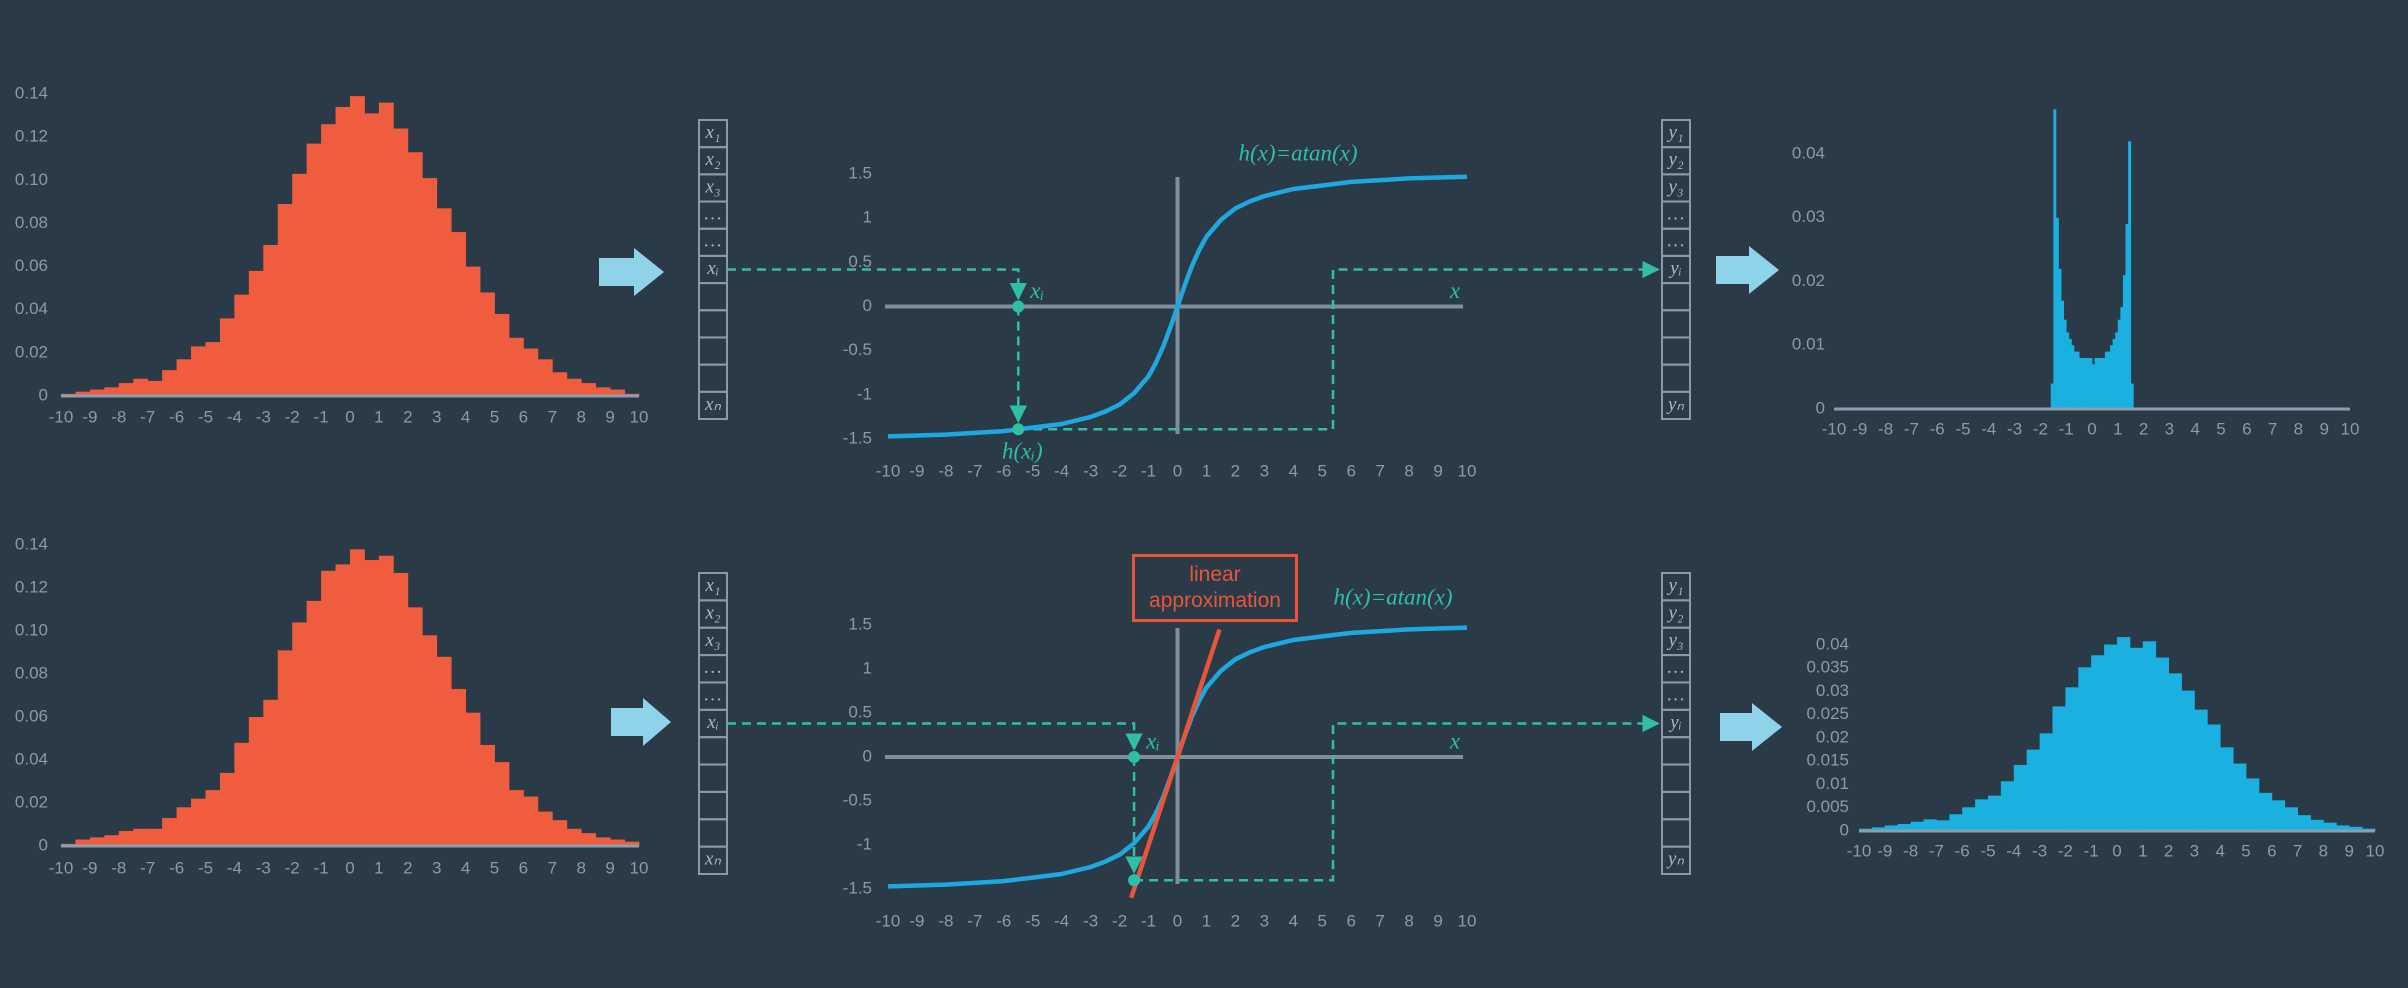  Describe the element at coordinates (712, 585) in the screenshot. I see `vector-label: x₁` at that location.